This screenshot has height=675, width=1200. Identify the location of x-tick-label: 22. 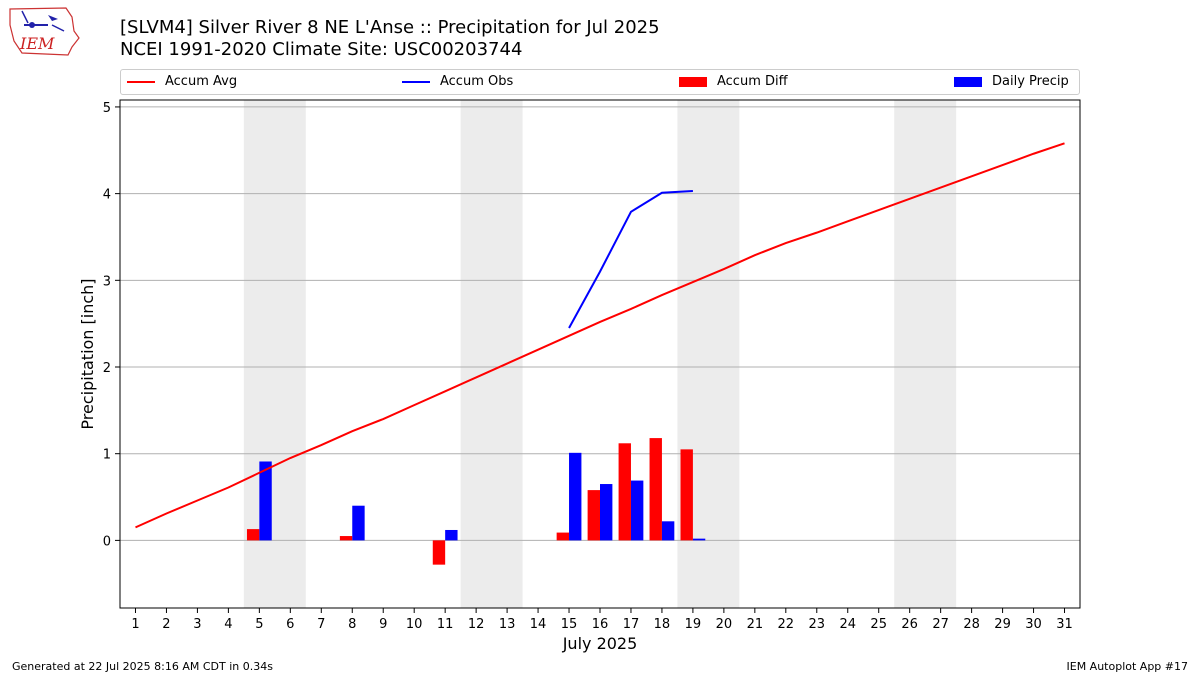
(786, 624).